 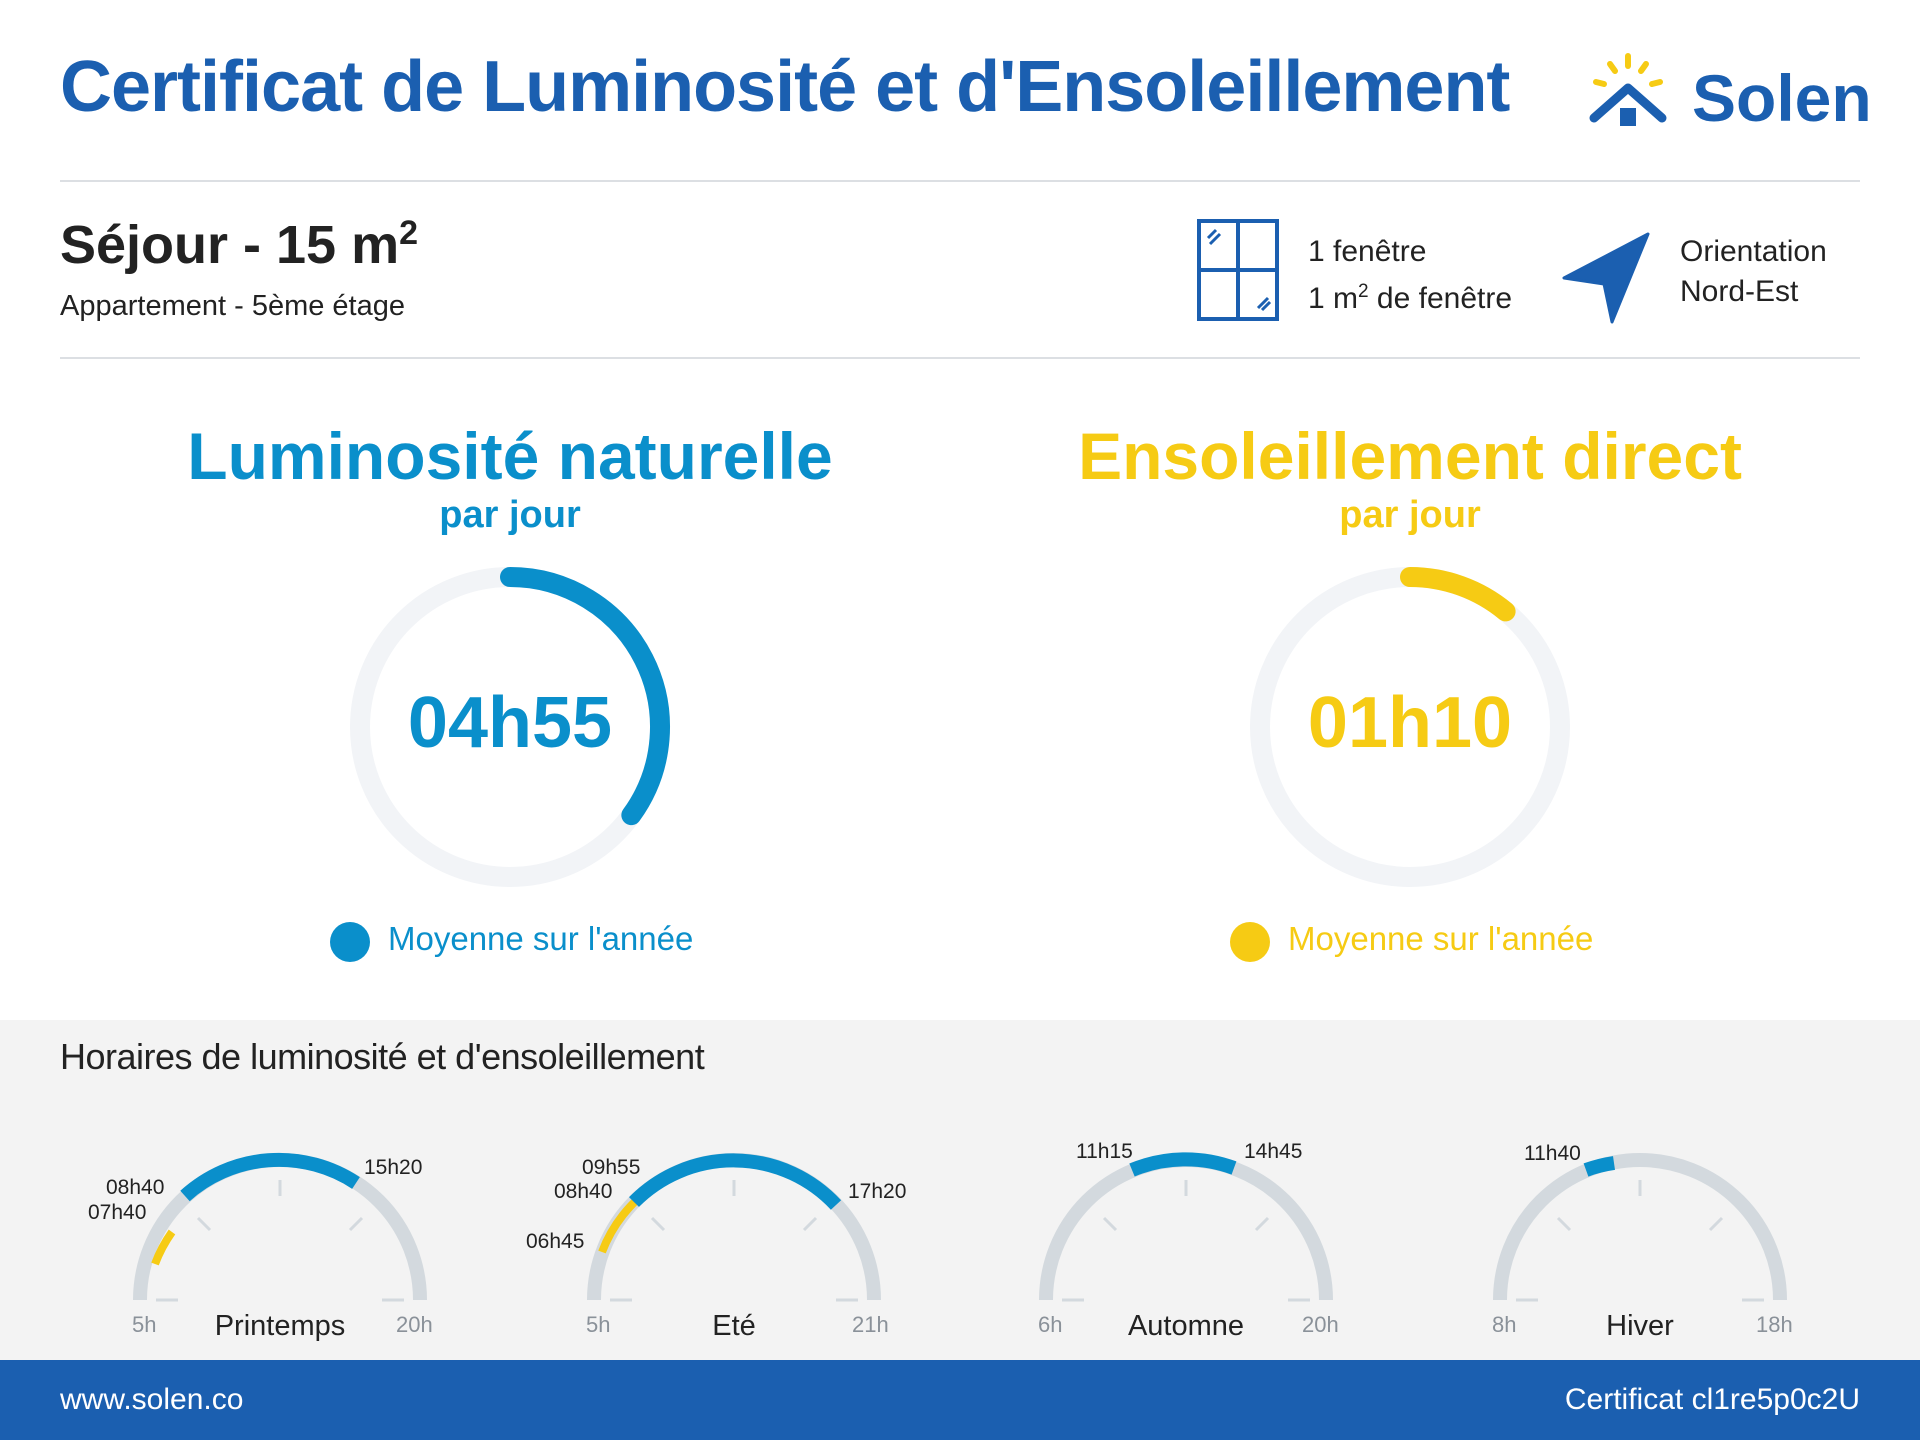 I want to click on season-gauge-hiver, so click(x=1640, y=1227).